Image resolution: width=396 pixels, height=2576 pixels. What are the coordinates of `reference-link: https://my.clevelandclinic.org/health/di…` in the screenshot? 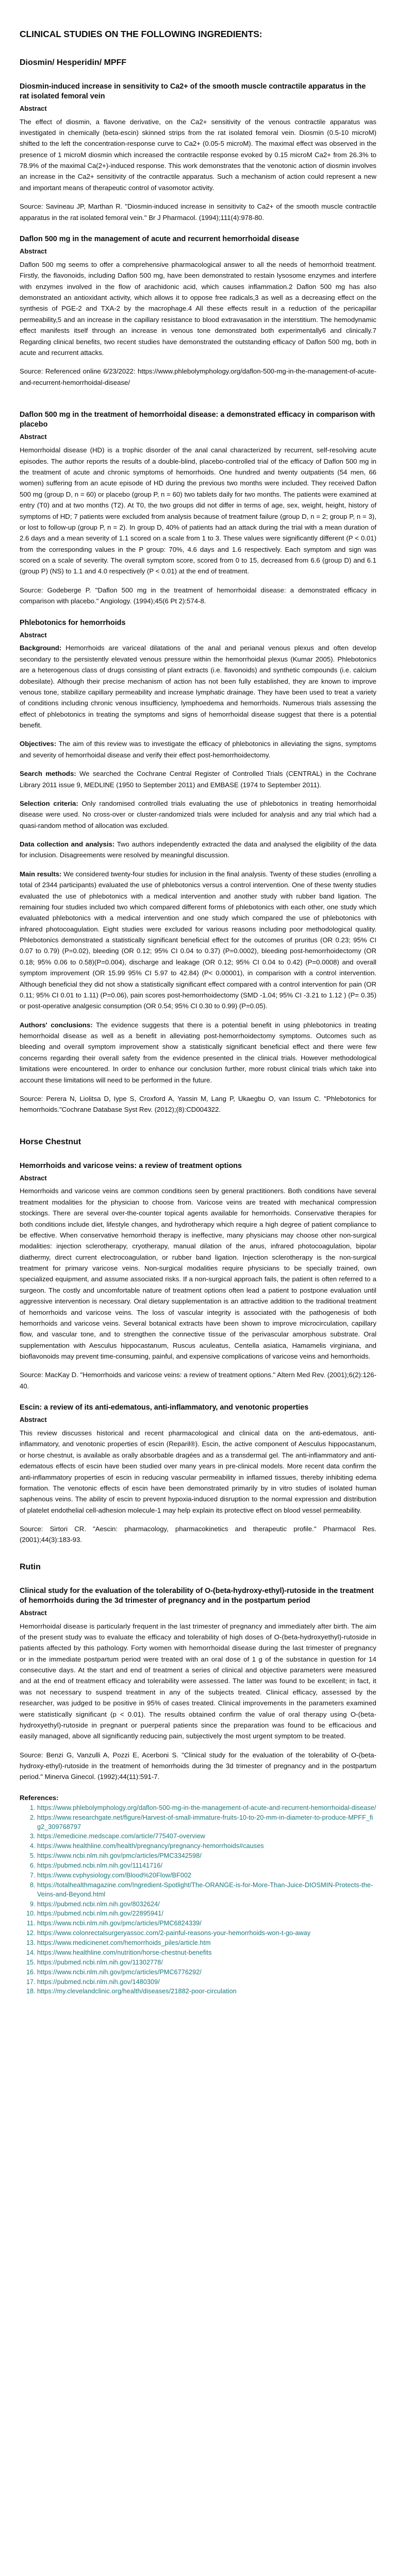 It's located at (137, 1991).